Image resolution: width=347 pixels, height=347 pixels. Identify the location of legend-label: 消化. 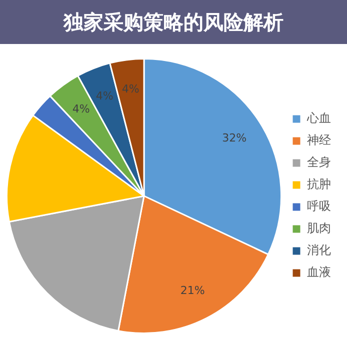
(319, 250).